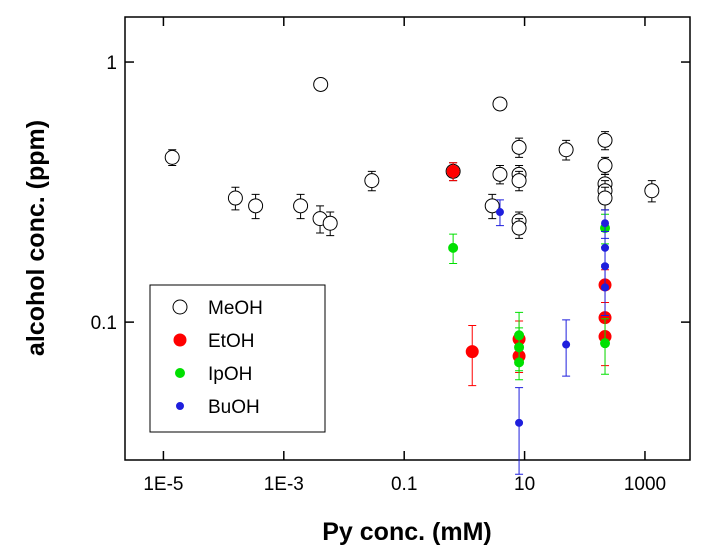  What do you see at coordinates (231, 341) in the screenshot?
I see `legend-label: EtOH` at bounding box center [231, 341].